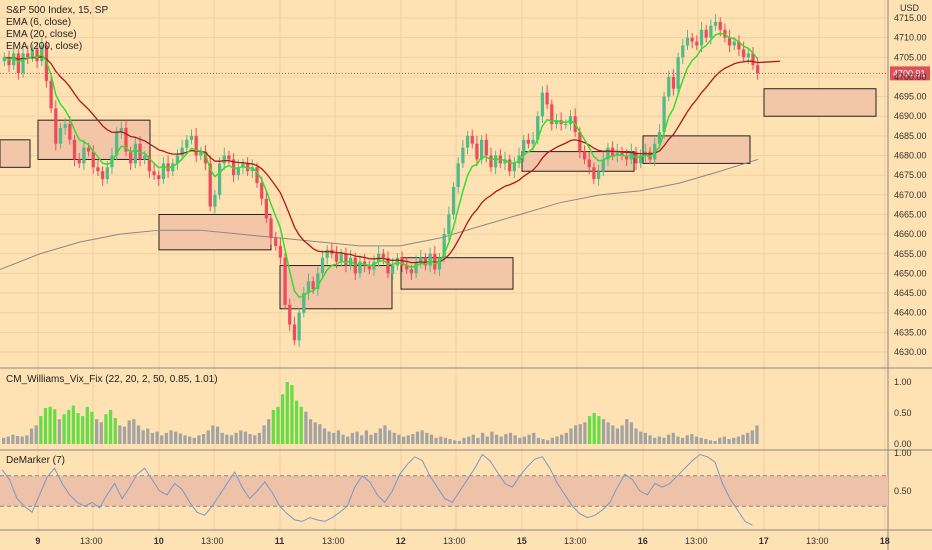  Describe the element at coordinates (910, 57) in the screenshot. I see `price-tick-2: 4705.00` at that location.